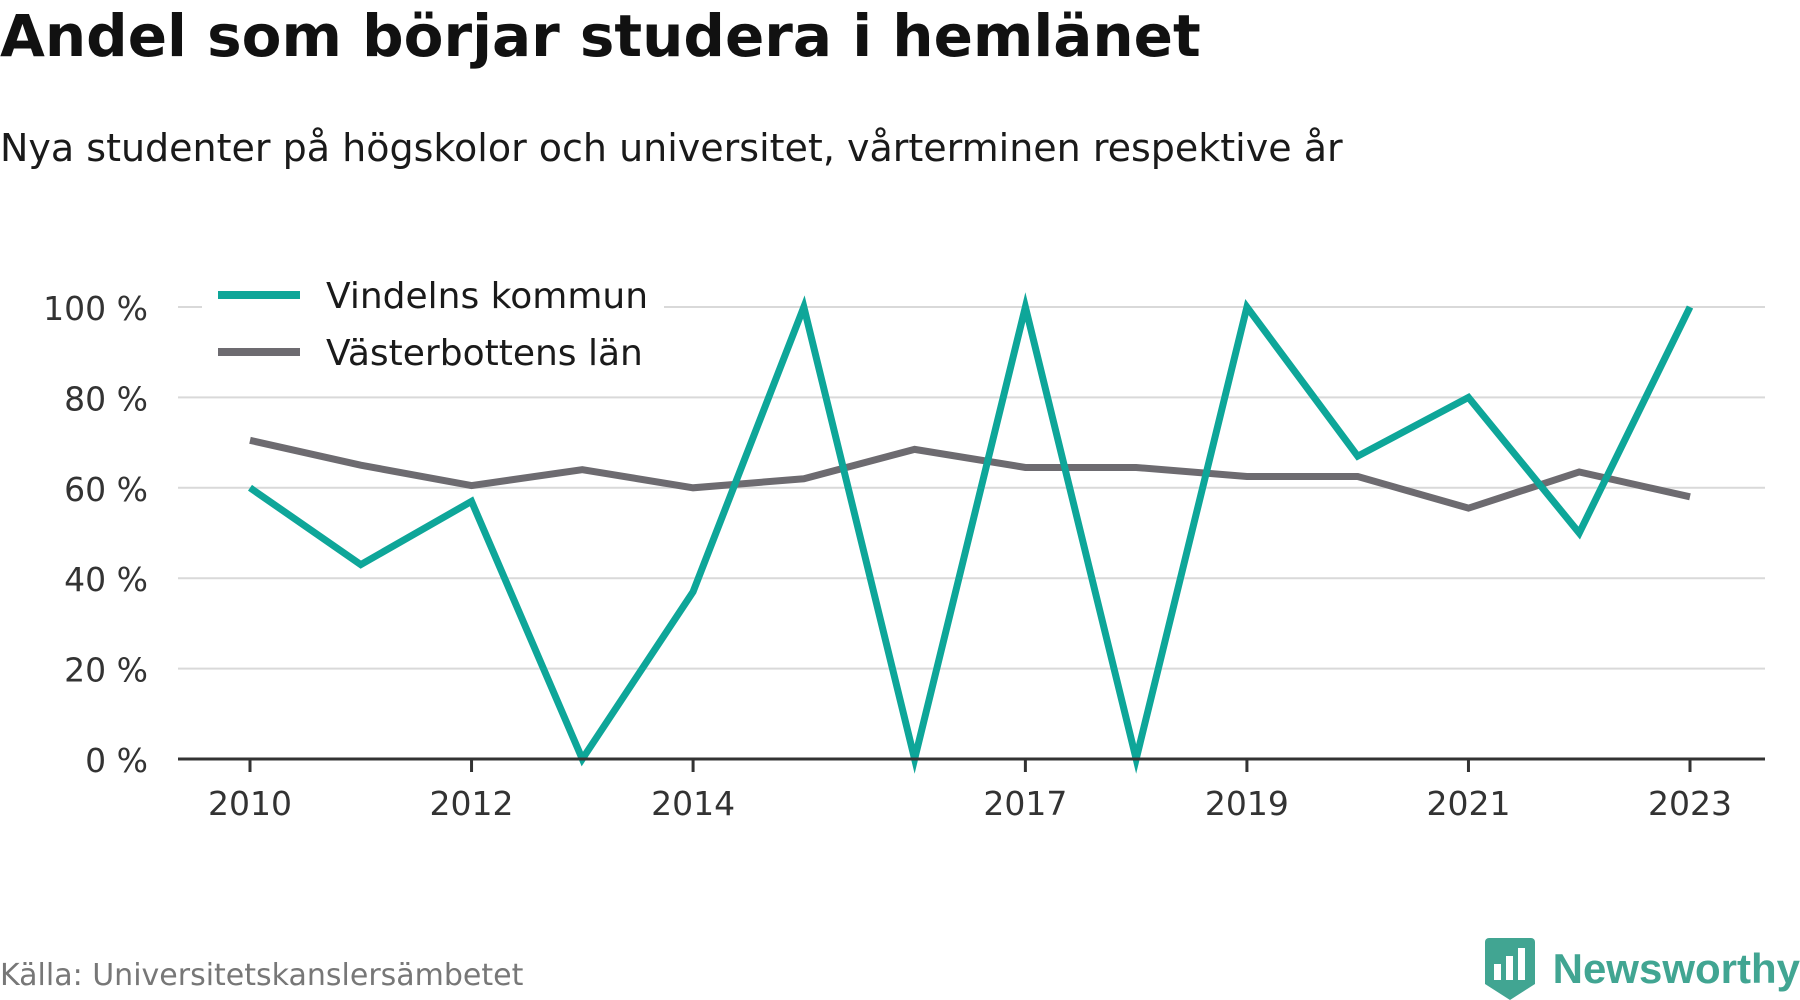  What do you see at coordinates (95, 308) in the screenshot?
I see `y-tick-label: 100 %` at bounding box center [95, 308].